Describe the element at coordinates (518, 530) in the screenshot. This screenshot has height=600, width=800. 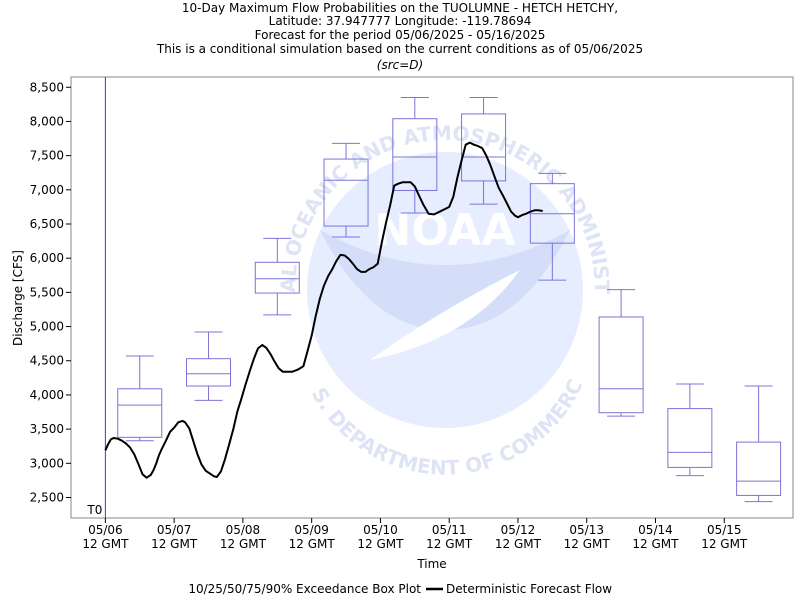
I see `x-tick-date-label: 05/12` at that location.